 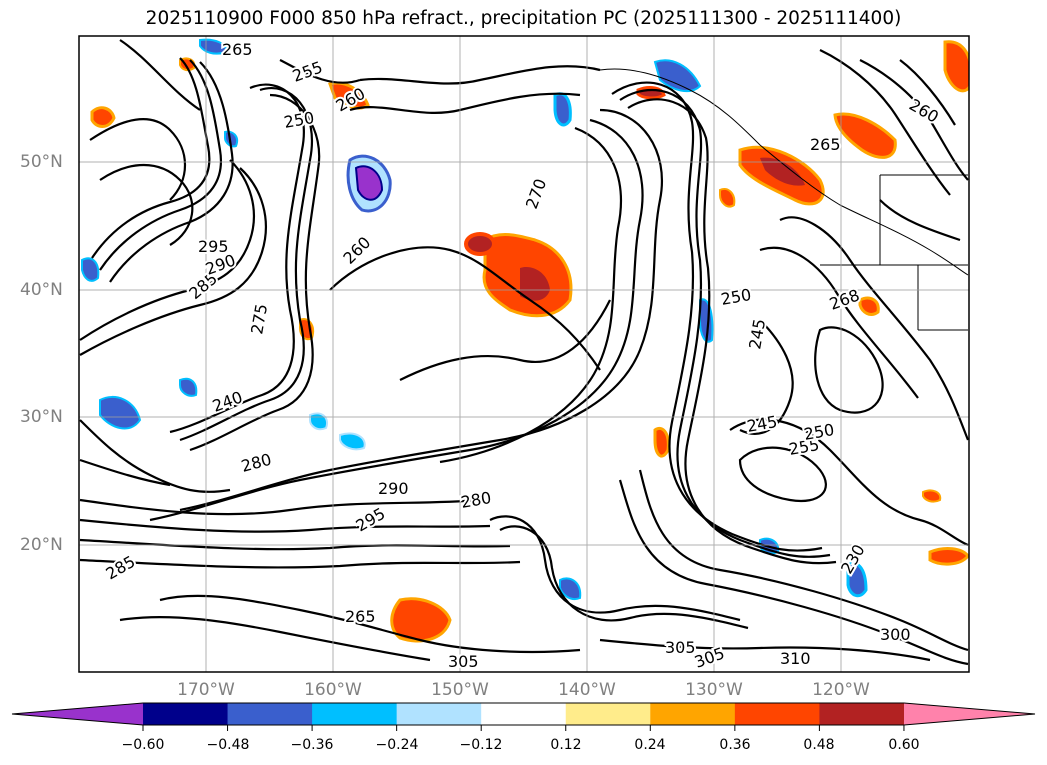 I want to click on contour-label: 290, so click(x=393, y=488).